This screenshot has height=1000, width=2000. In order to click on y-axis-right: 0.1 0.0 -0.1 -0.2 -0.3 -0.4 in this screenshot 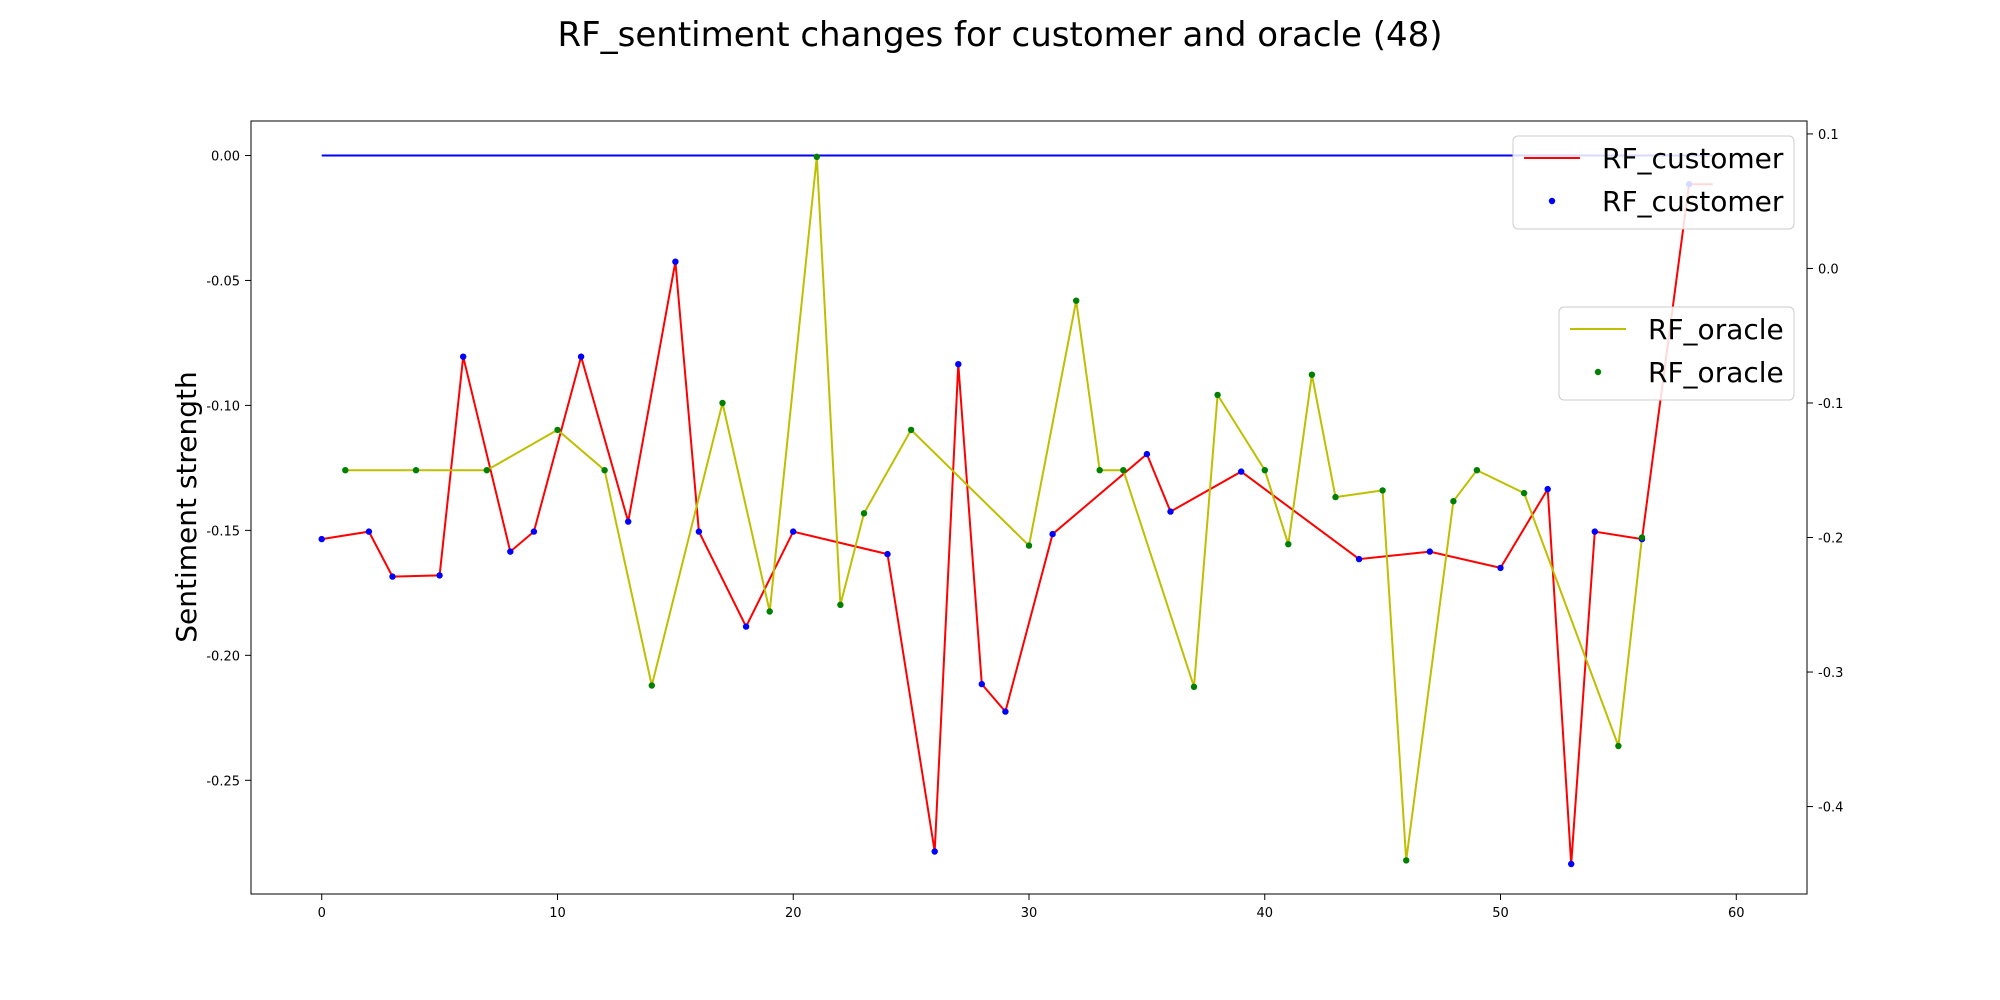, I will do `click(1825, 472)`.